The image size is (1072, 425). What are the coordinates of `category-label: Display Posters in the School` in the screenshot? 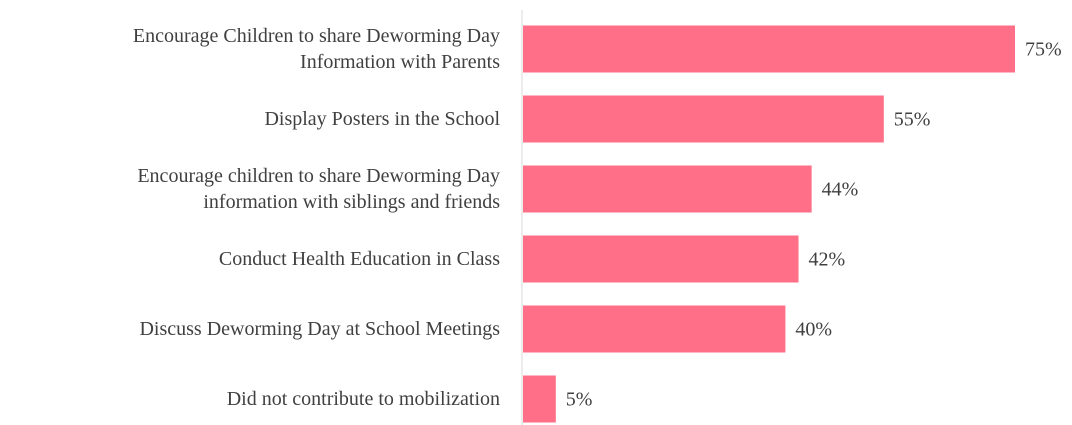 It's located at (382, 119).